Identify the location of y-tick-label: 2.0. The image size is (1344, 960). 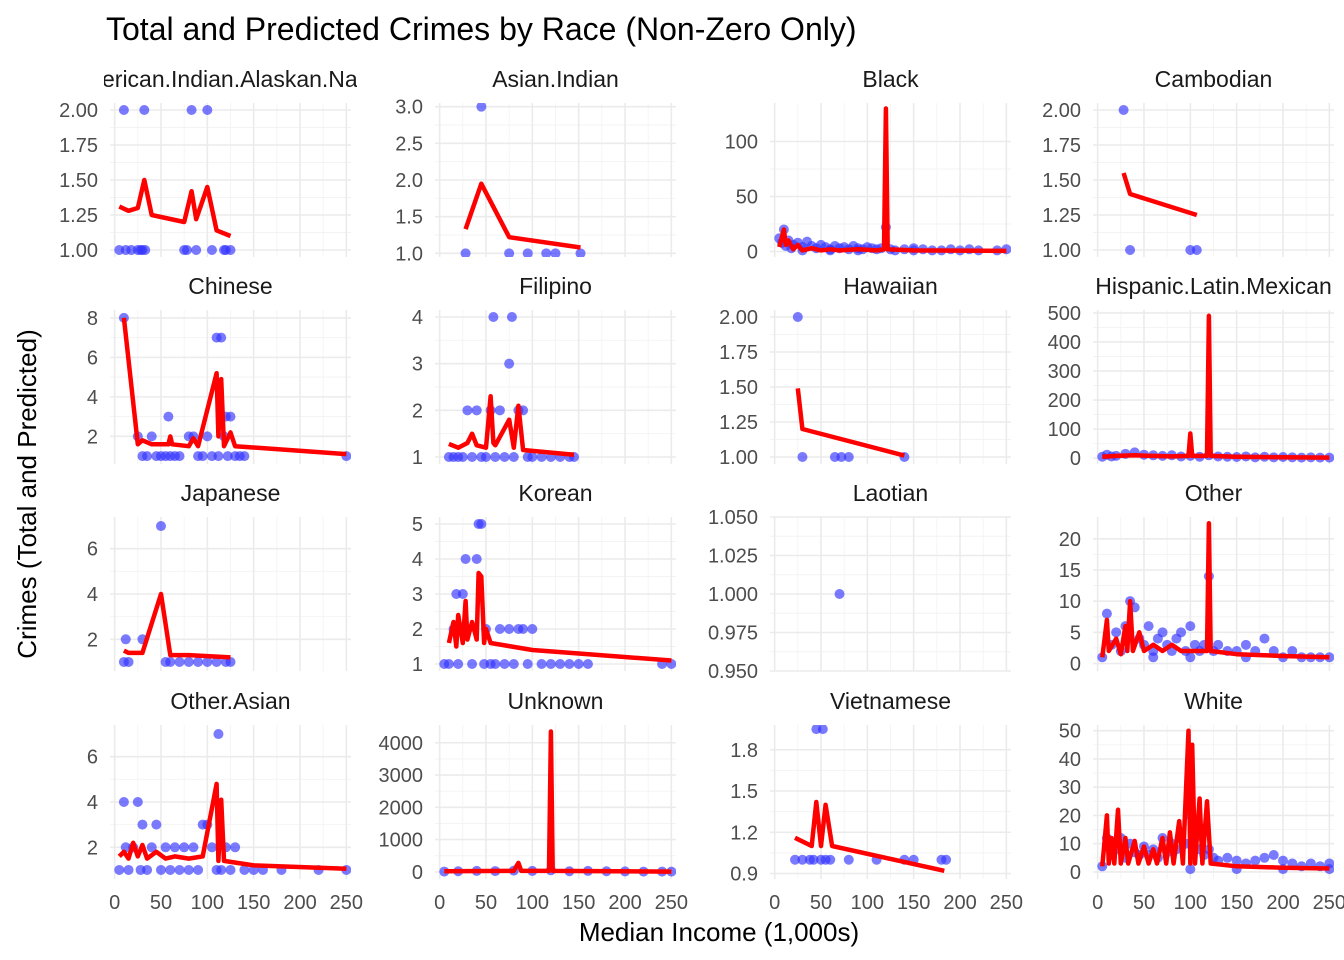
(409, 181).